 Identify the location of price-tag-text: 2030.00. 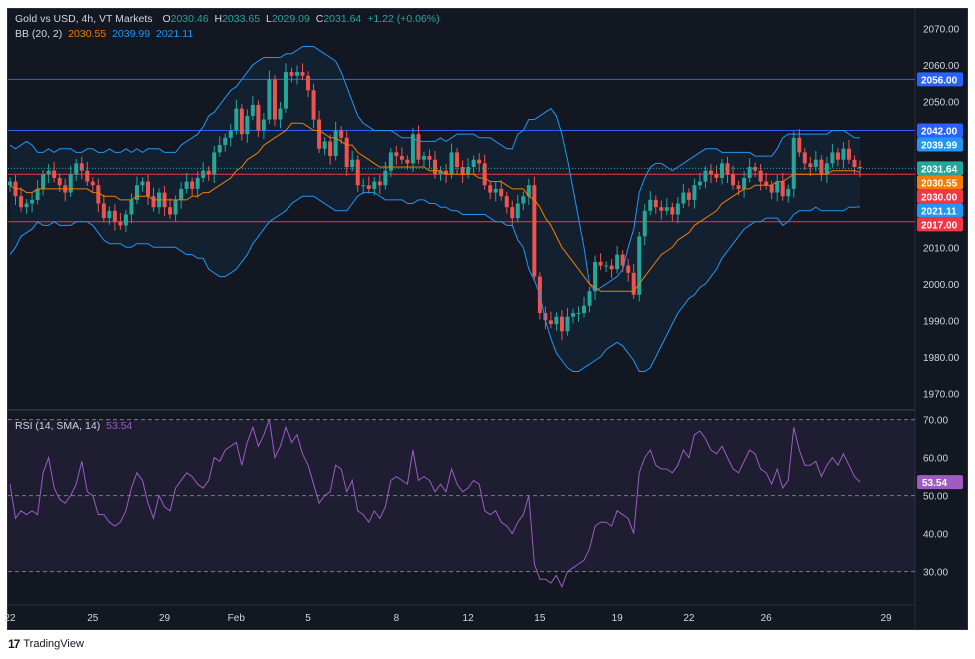
(939, 197).